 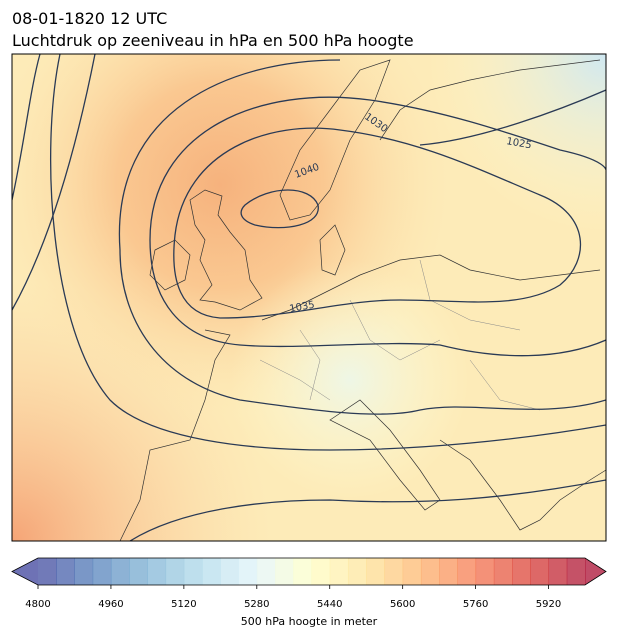 I want to click on colorbar-tick-label: 5280, so click(x=256, y=604).